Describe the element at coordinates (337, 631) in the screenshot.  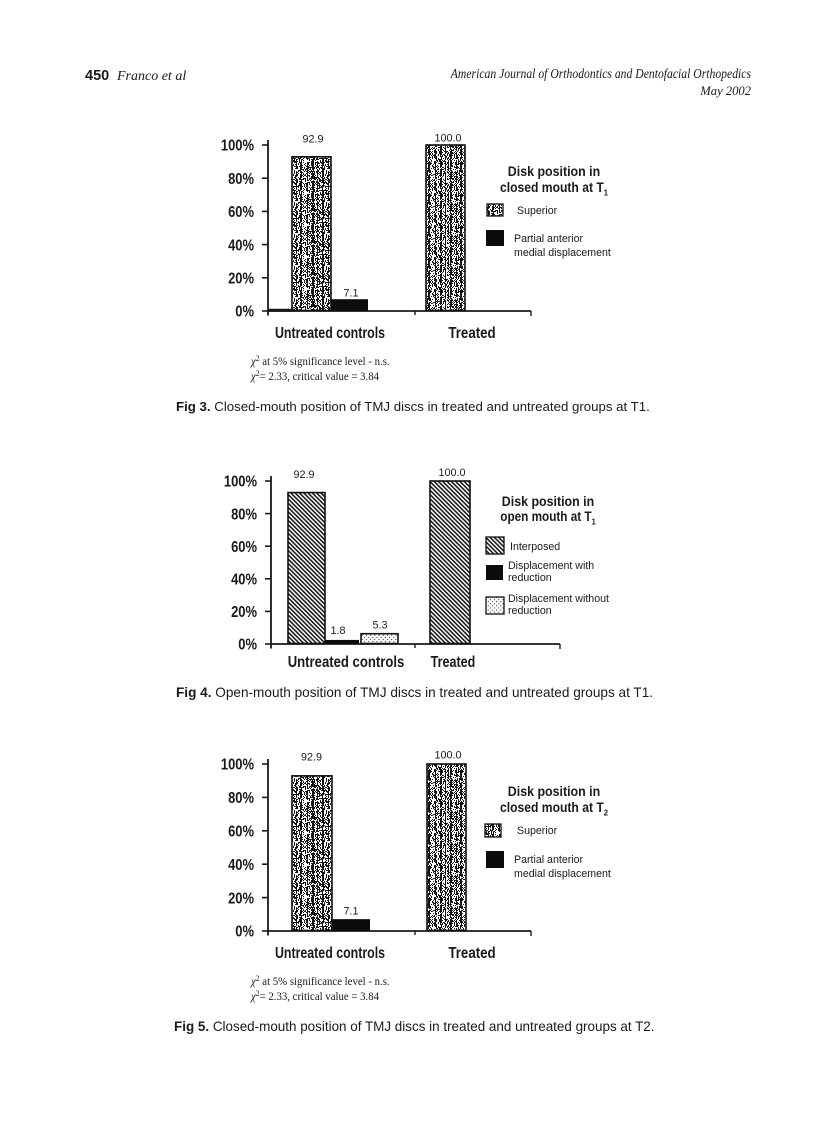
I see `svg-text: 1.8` at that location.